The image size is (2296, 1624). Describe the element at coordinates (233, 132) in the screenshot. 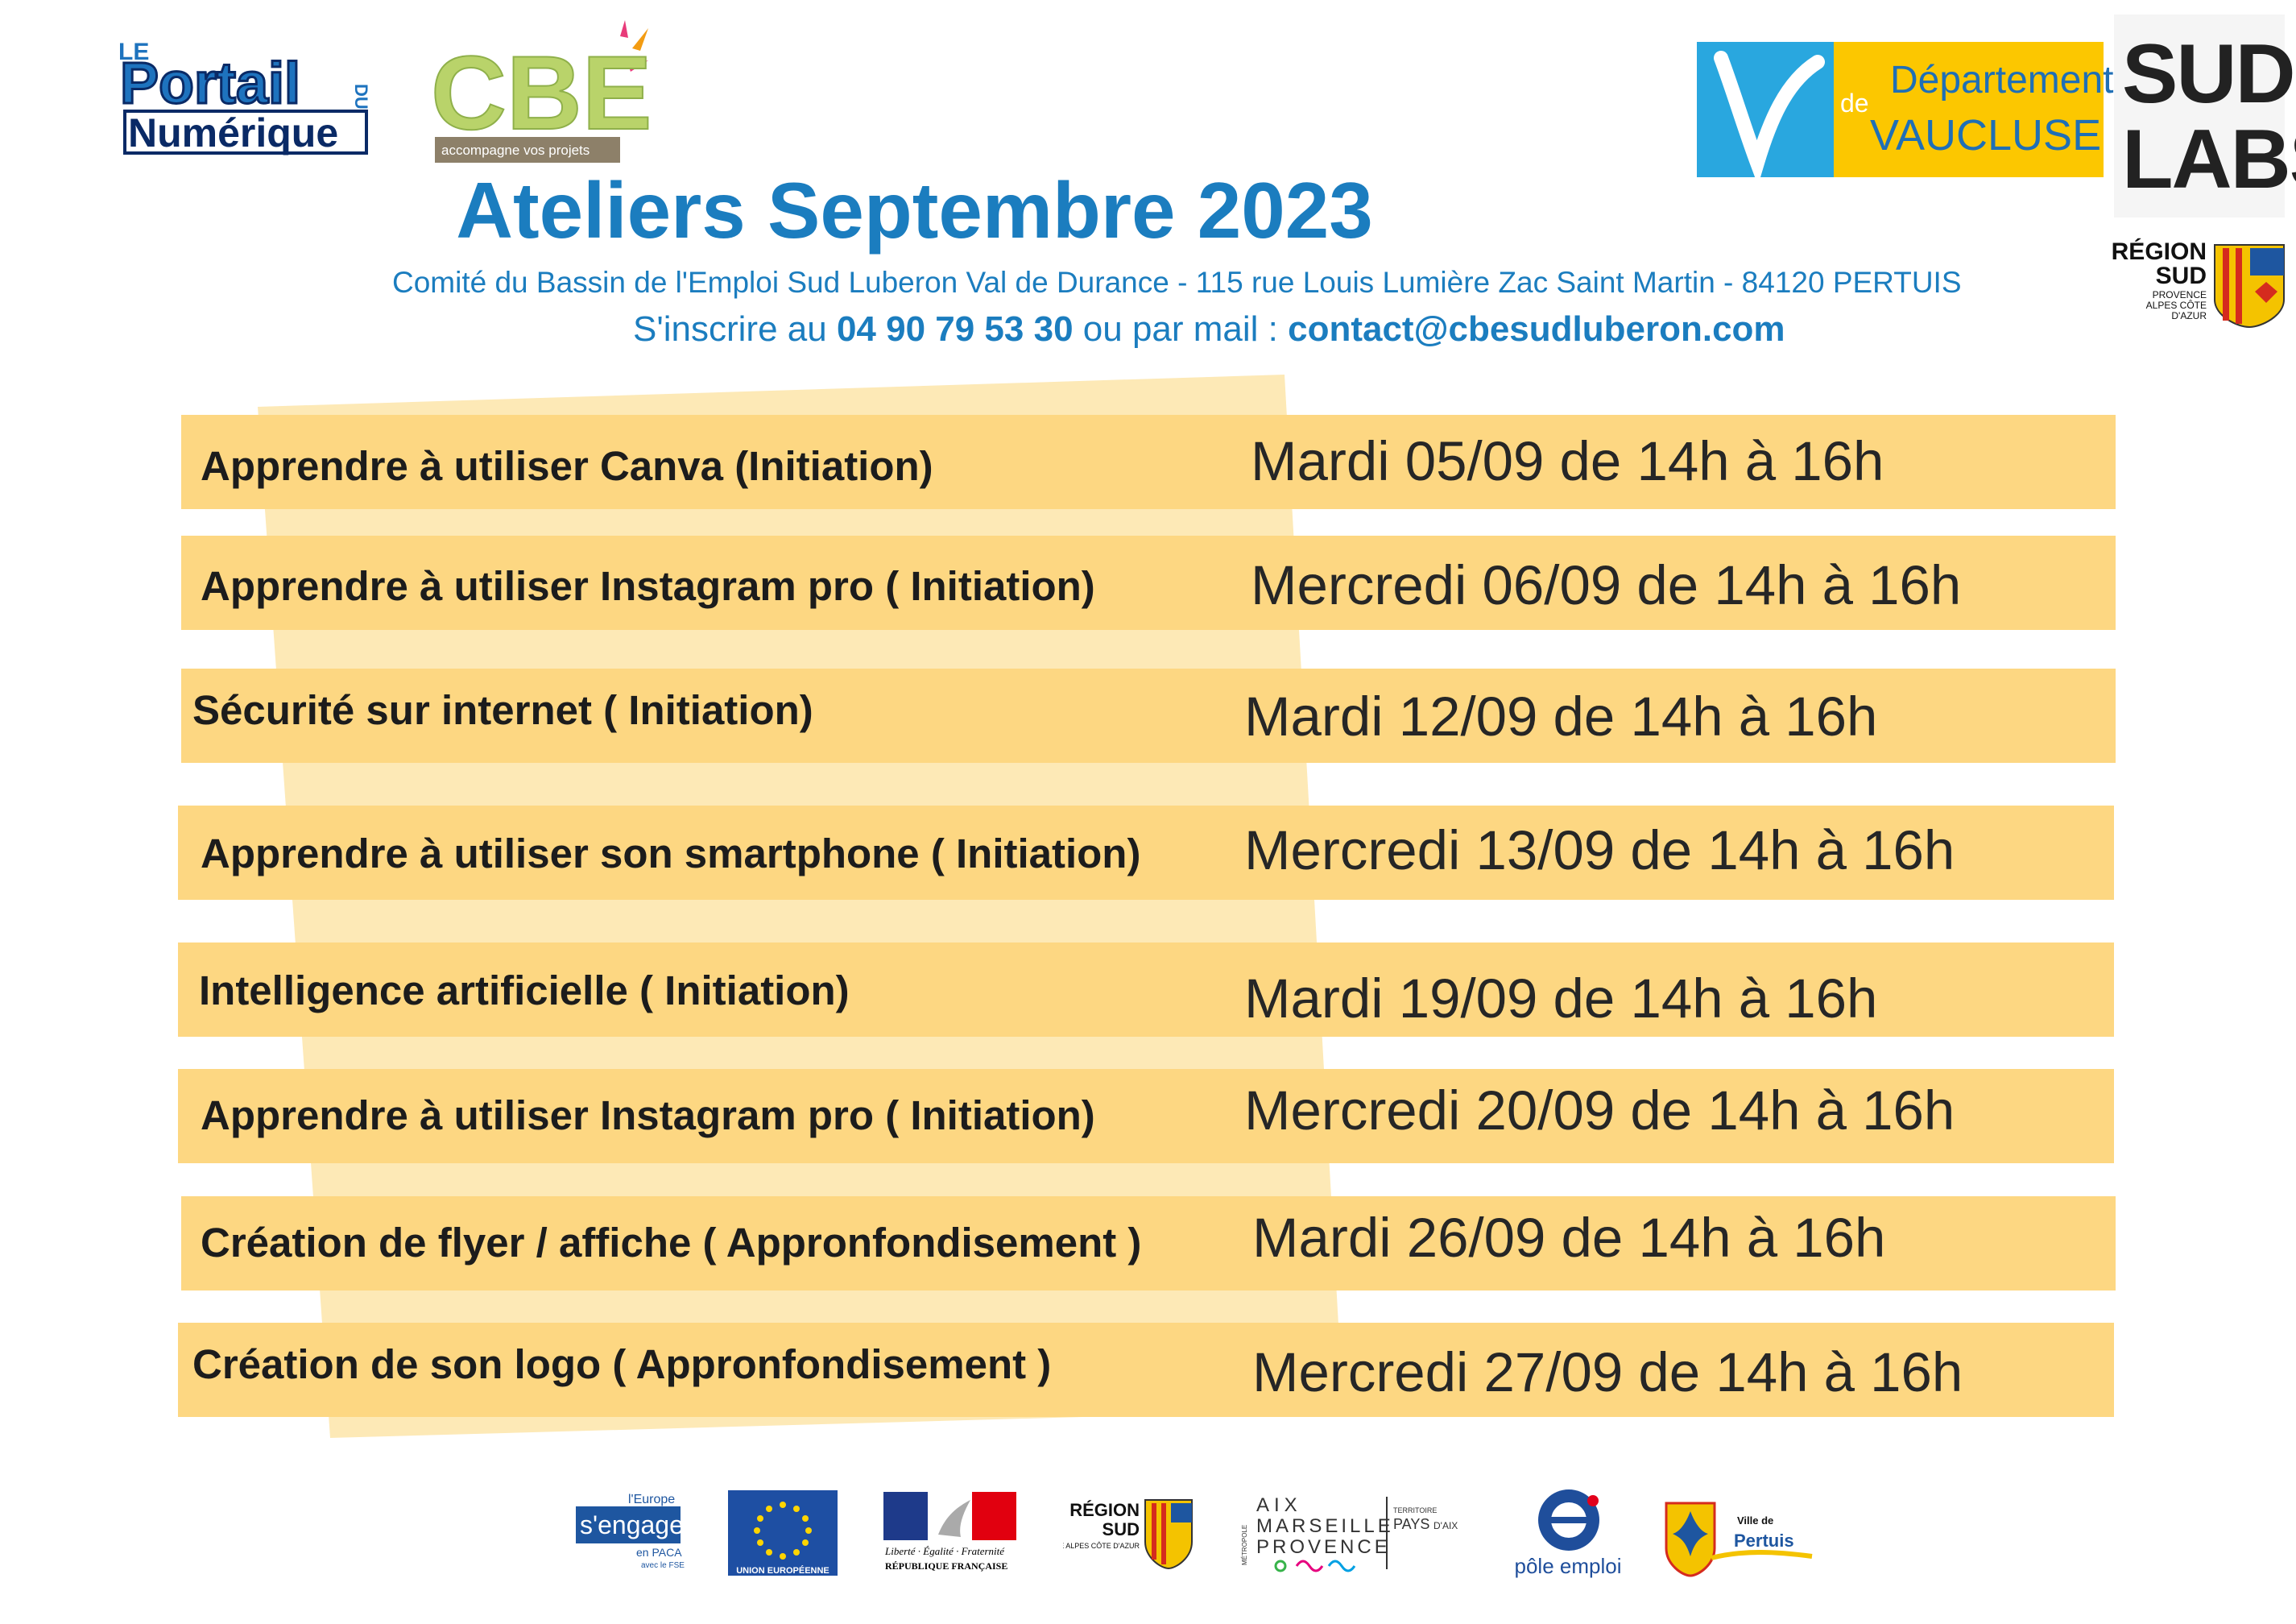

I see `svg-text: Numérique` at that location.